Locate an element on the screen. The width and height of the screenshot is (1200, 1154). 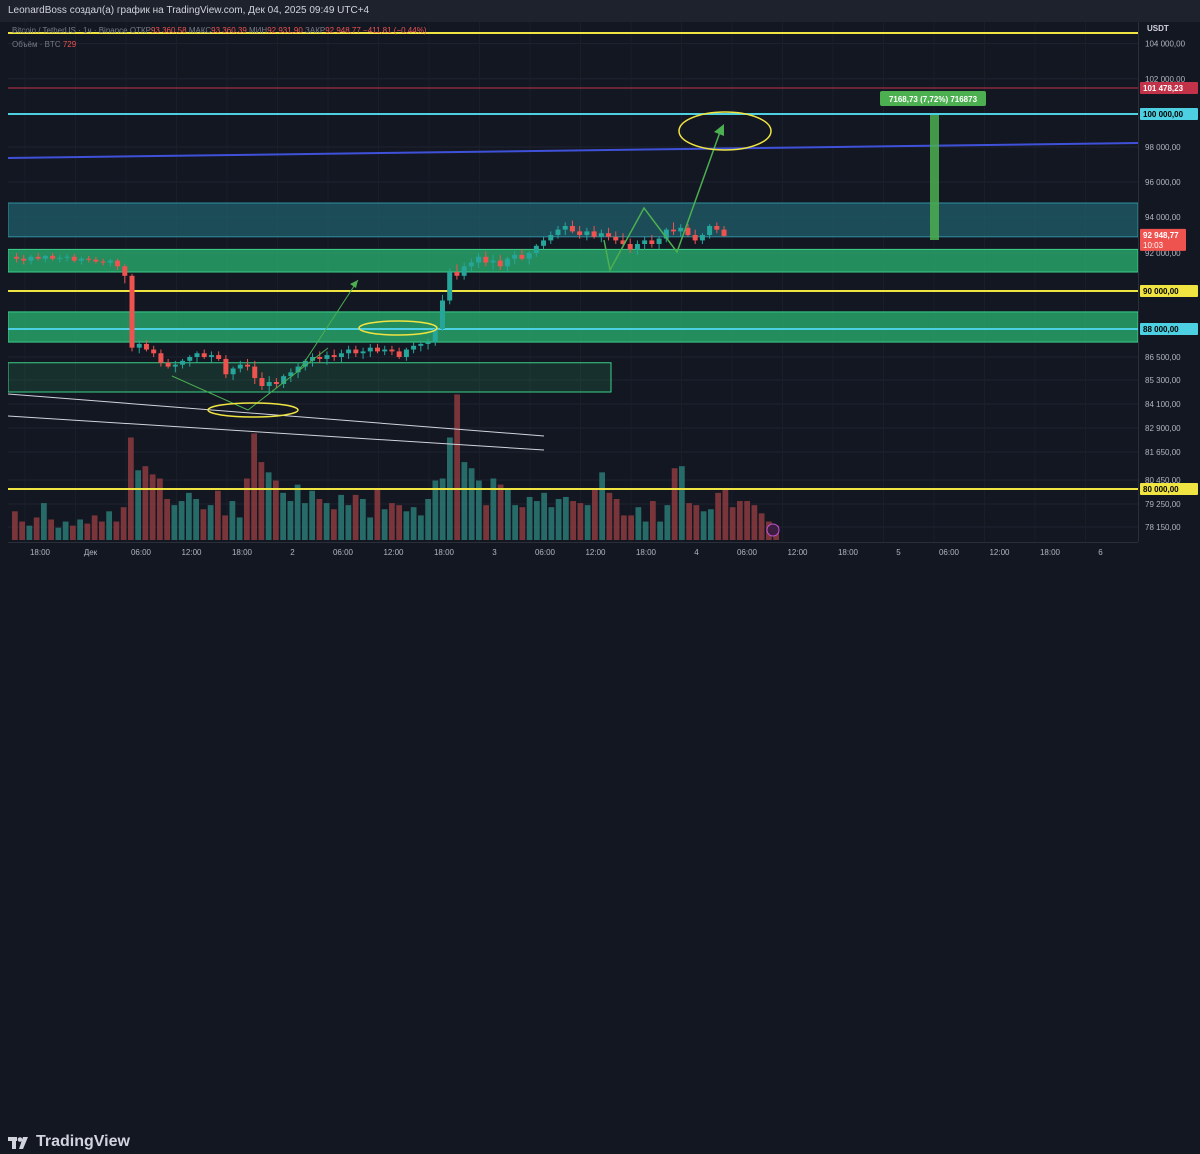
high-label: МАКС is located at coordinates (200, 30).